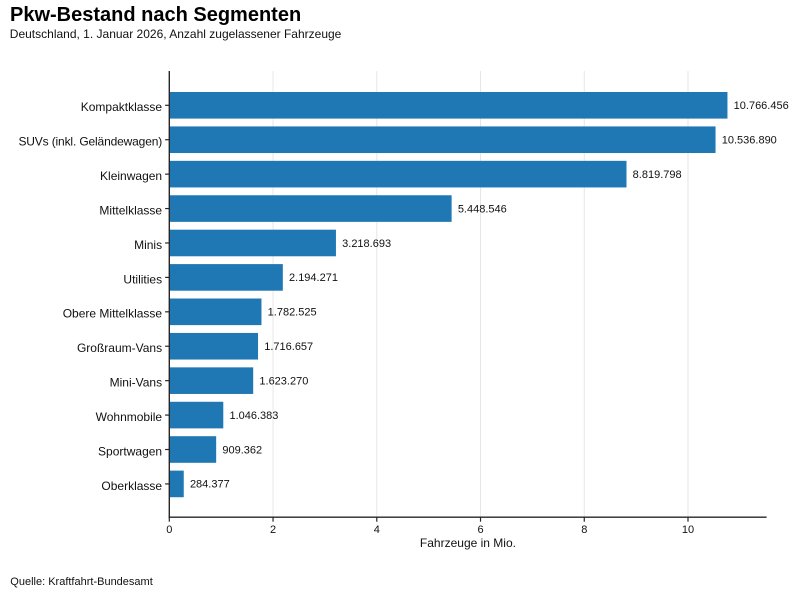 The height and width of the screenshot is (600, 800). I want to click on svg-text: 10, so click(688, 530).